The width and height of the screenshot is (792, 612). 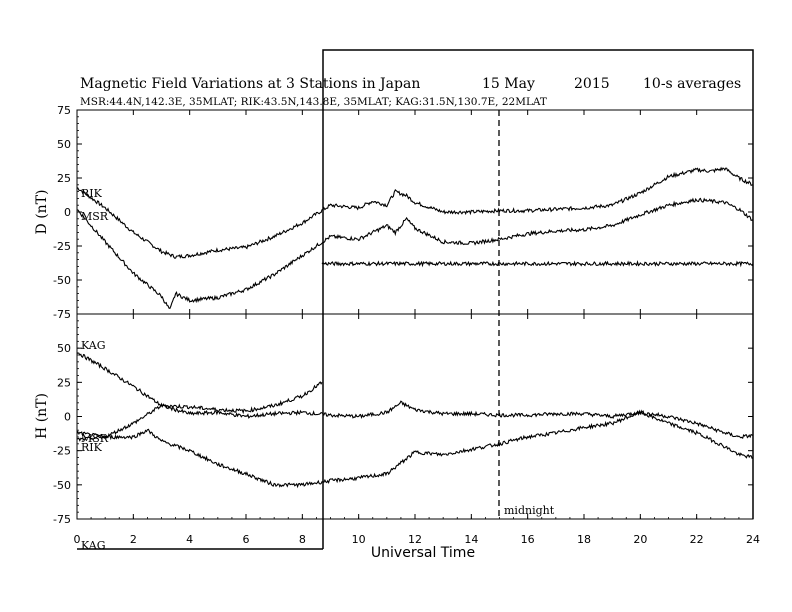 What do you see at coordinates (42, 212) in the screenshot?
I see `d-ylabel: D (nT)` at bounding box center [42, 212].